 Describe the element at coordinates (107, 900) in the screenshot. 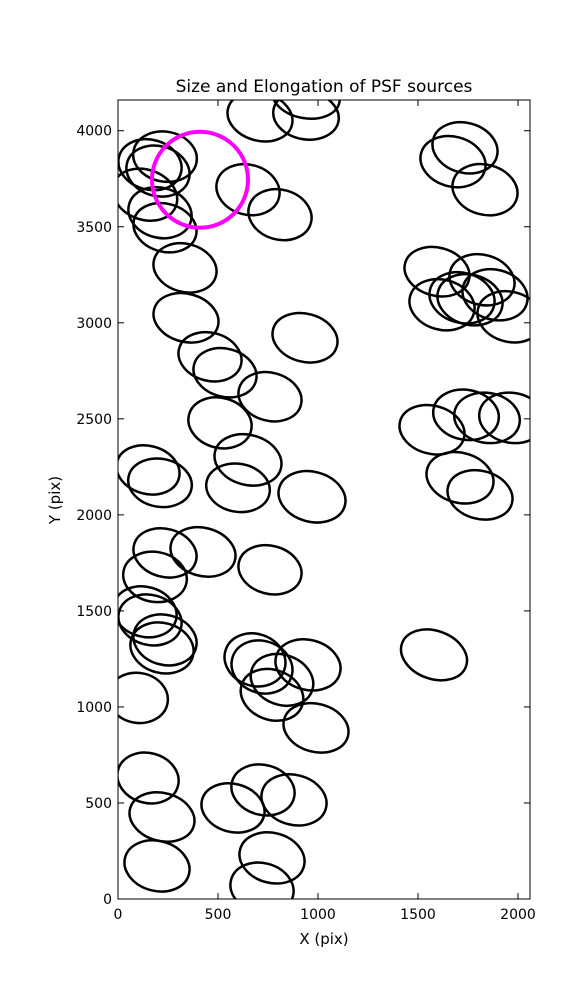

I see `y-tick-label: 0` at that location.